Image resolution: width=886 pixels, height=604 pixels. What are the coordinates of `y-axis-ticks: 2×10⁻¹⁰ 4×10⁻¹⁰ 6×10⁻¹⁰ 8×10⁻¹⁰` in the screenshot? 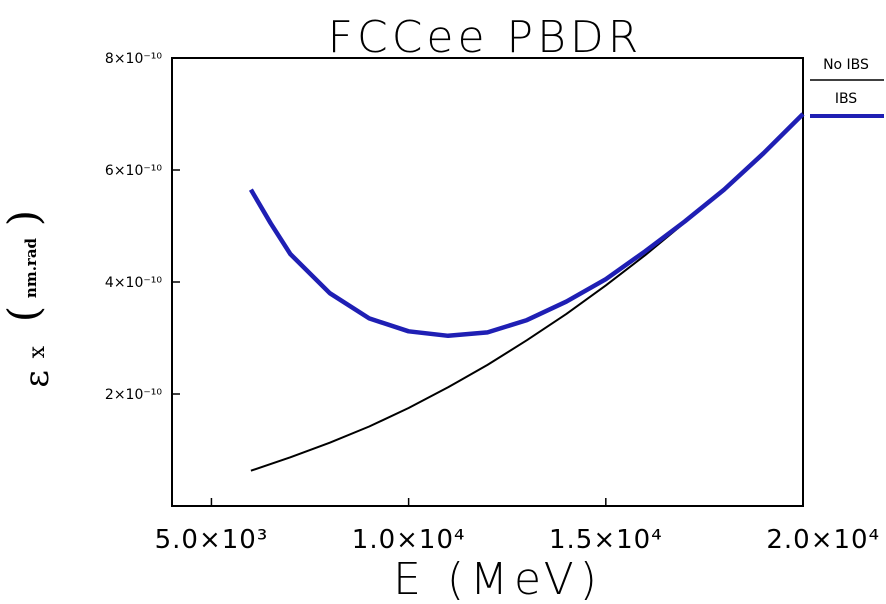 It's located at (142, 227).